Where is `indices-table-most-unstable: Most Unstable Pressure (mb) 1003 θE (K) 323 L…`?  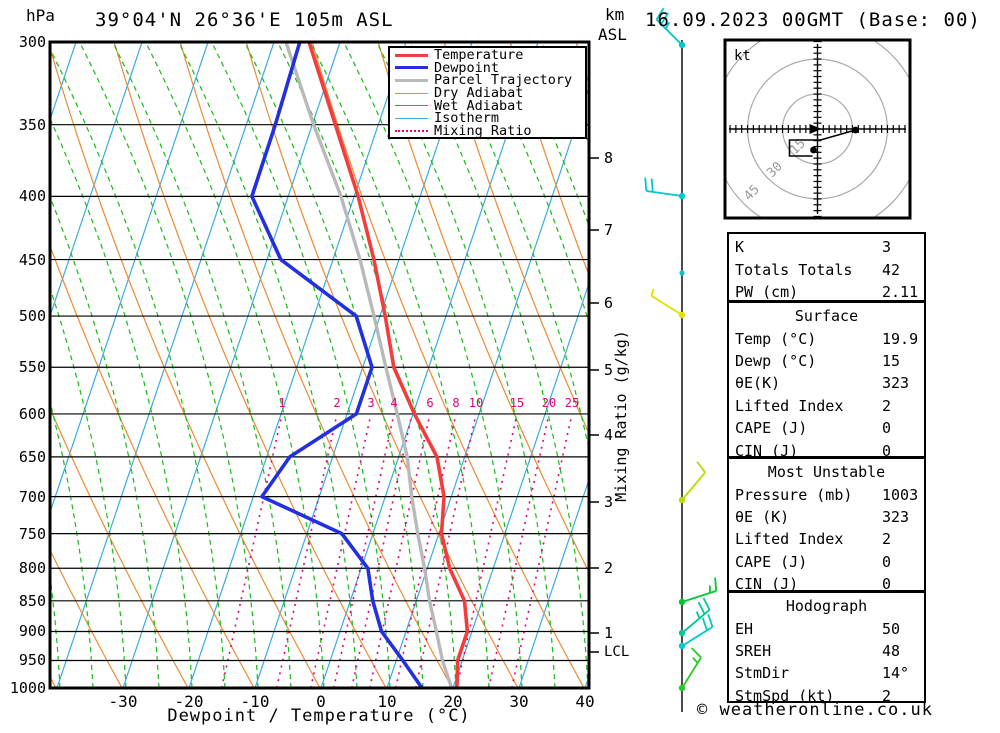
indices-table-most-unstable: Most Unstable Pressure (mb) 1003 θE (K) 323 L… is located at coordinates (826, 526).